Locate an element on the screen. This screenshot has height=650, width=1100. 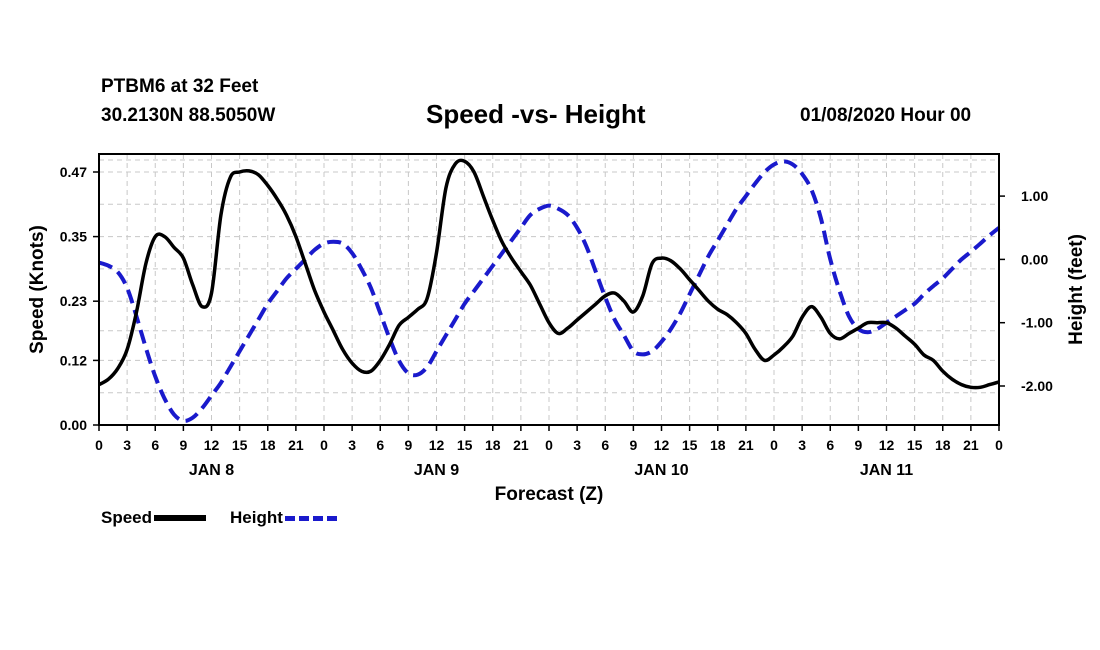
y-tick-label: 0.35 is located at coordinates (73, 237).